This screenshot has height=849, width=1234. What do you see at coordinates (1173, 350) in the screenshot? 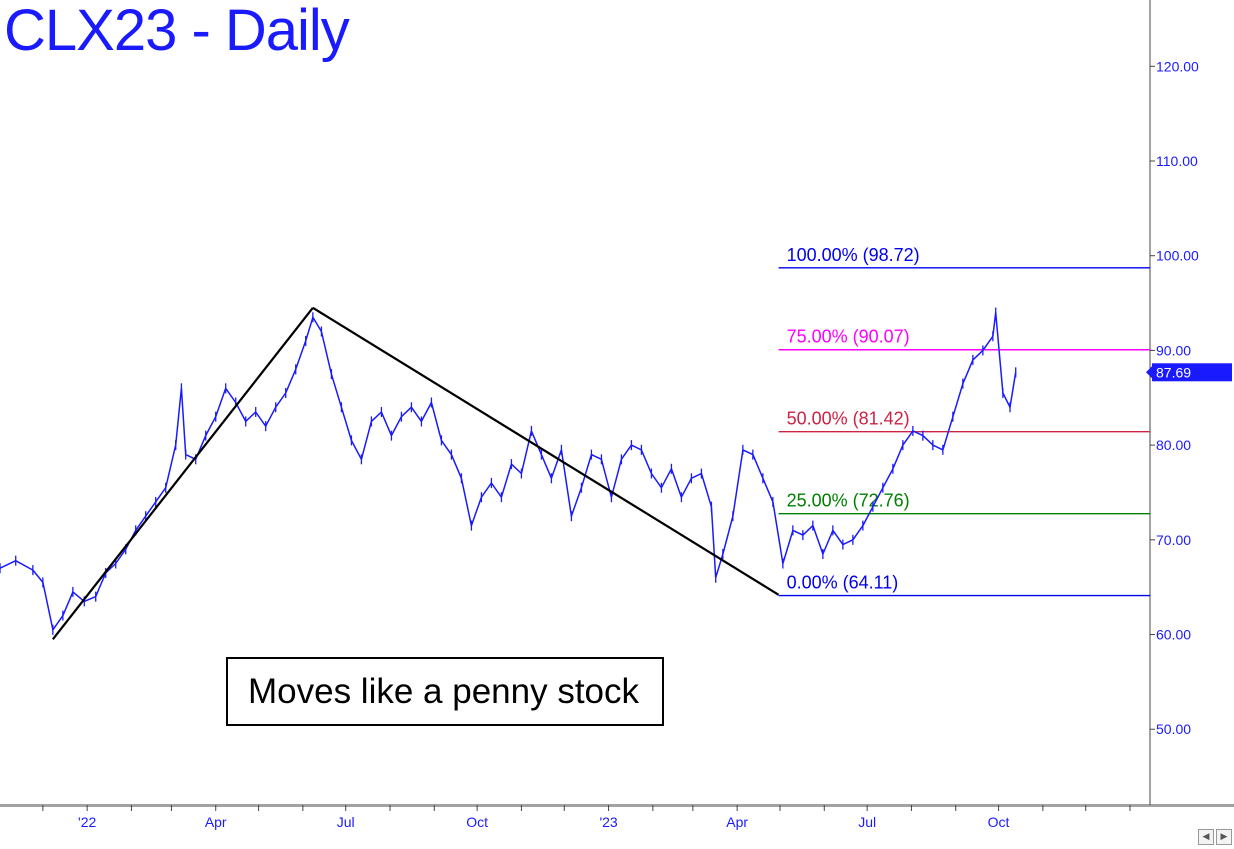
I see `y-tick-label-4: 90.00` at bounding box center [1173, 350].